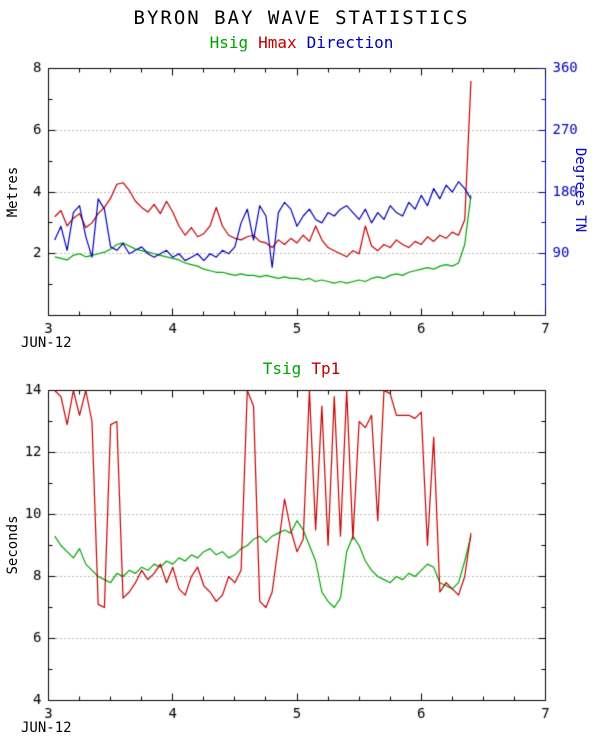 The image size is (603, 751). What do you see at coordinates (282, 368) in the screenshot?
I see `legend-item-tsig: Tsig` at bounding box center [282, 368].